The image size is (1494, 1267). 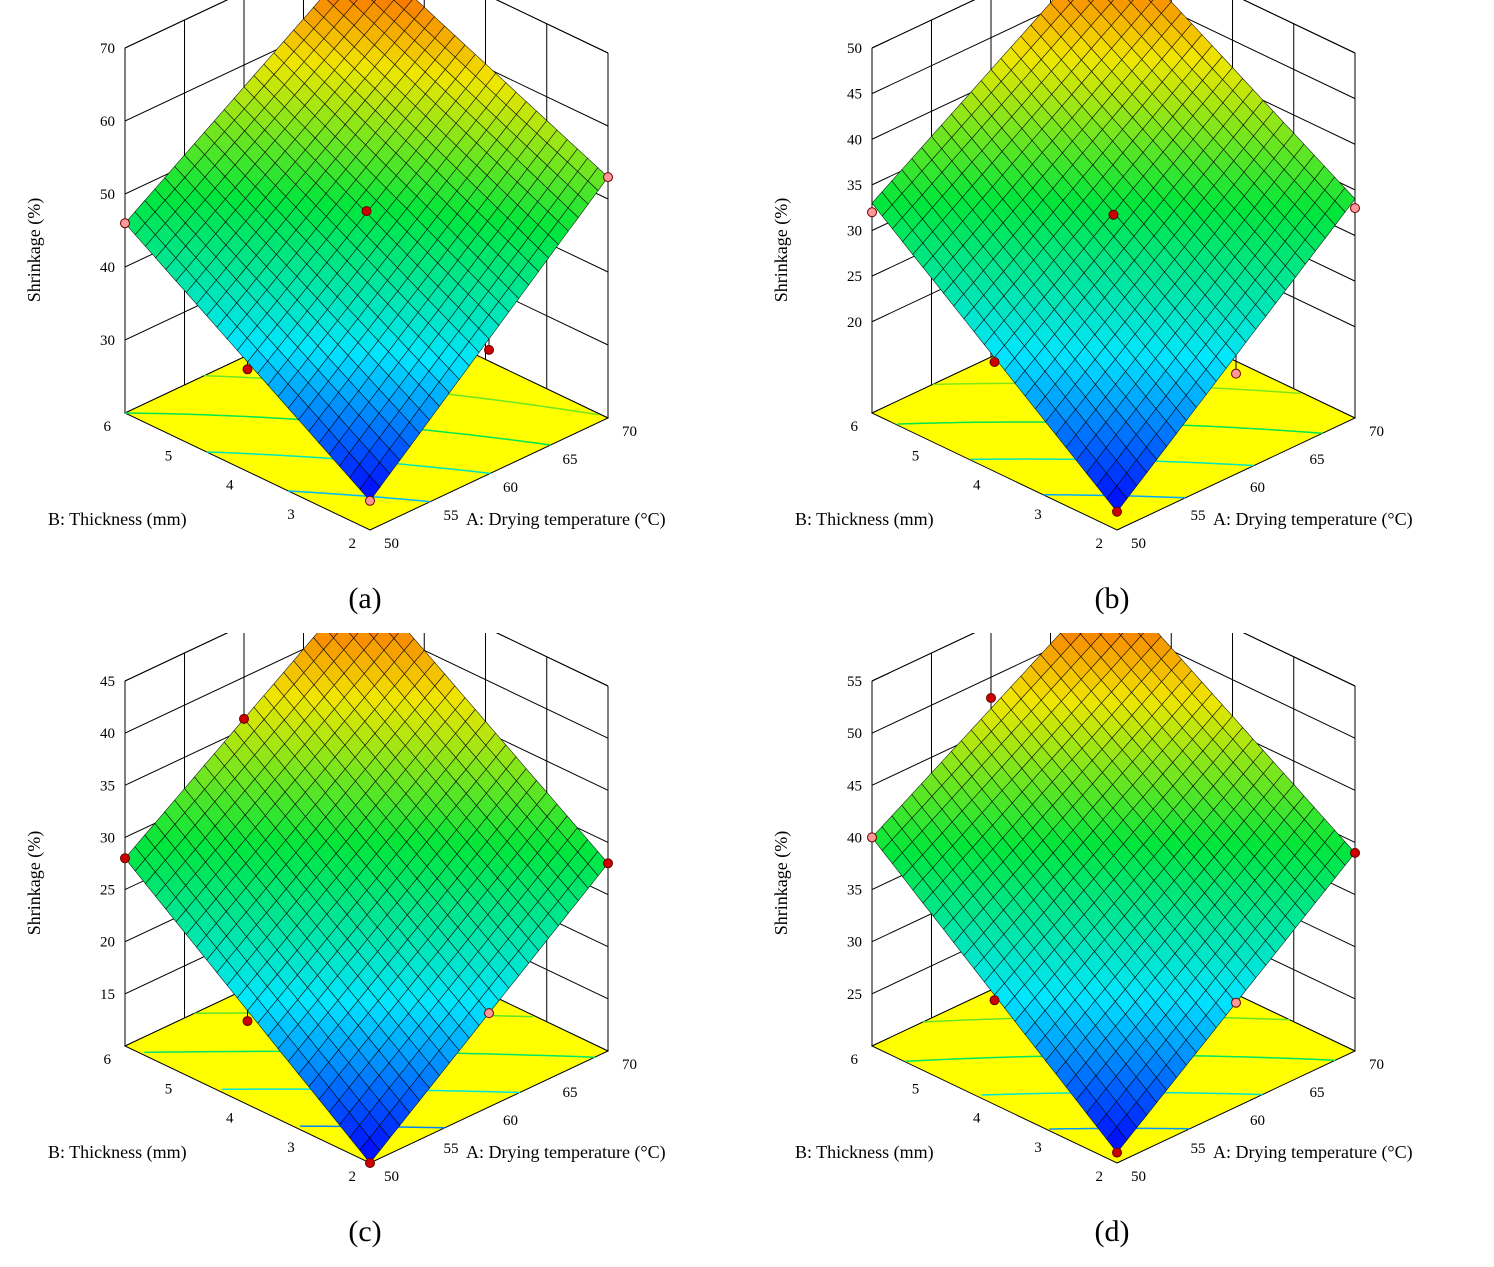 I want to click on panel-caption: (a), so click(x=364, y=598).